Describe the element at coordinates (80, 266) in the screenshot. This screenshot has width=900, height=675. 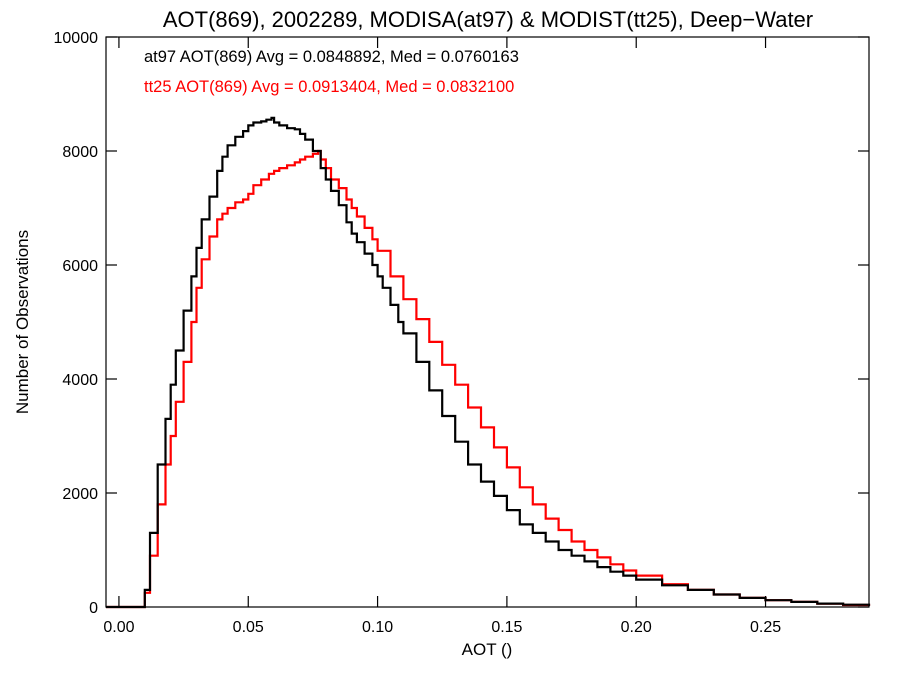
I see `y-tick-label: 6000` at that location.